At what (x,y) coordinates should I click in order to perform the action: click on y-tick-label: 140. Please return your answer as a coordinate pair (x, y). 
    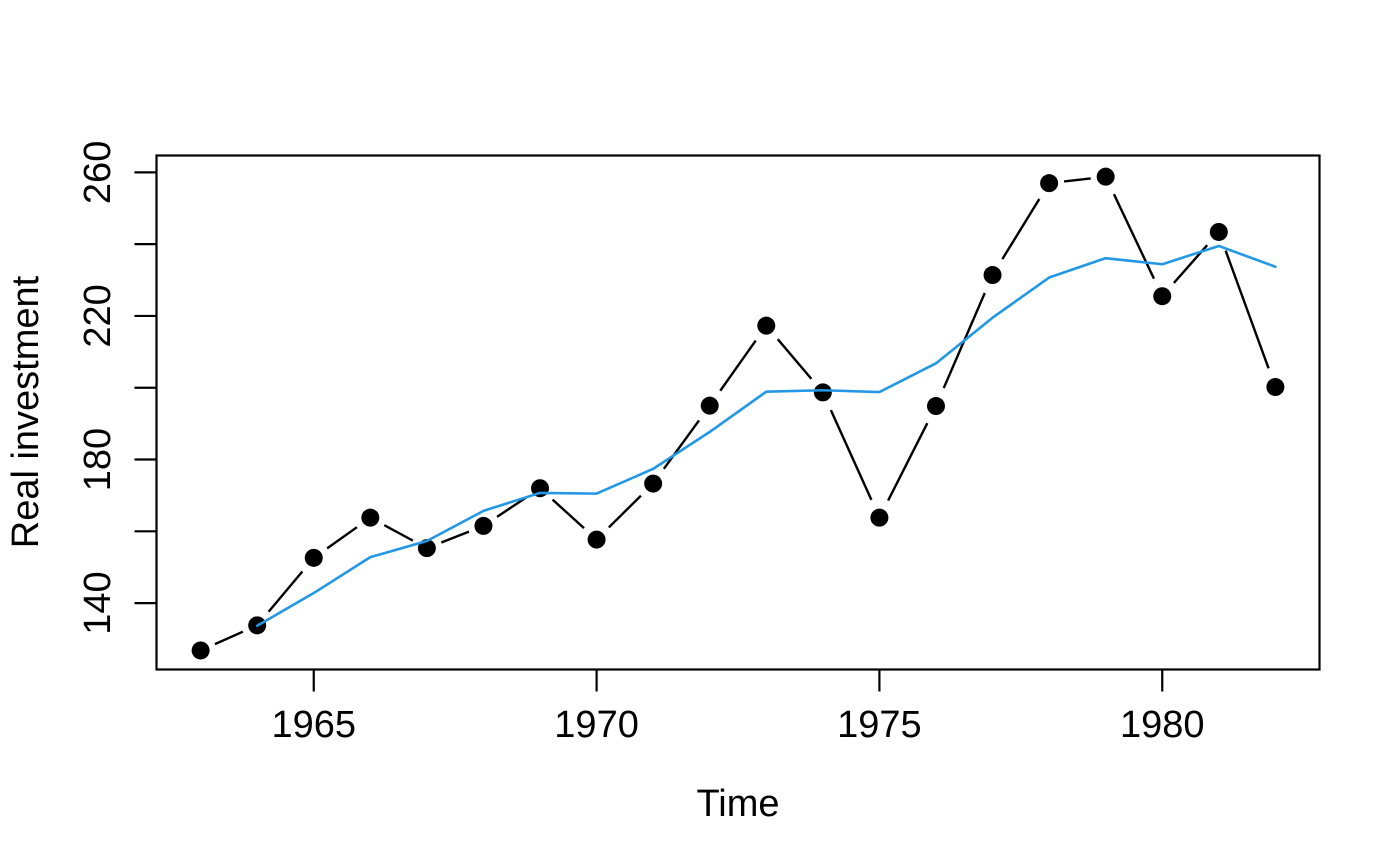
    Looking at the image, I should click on (98, 602).